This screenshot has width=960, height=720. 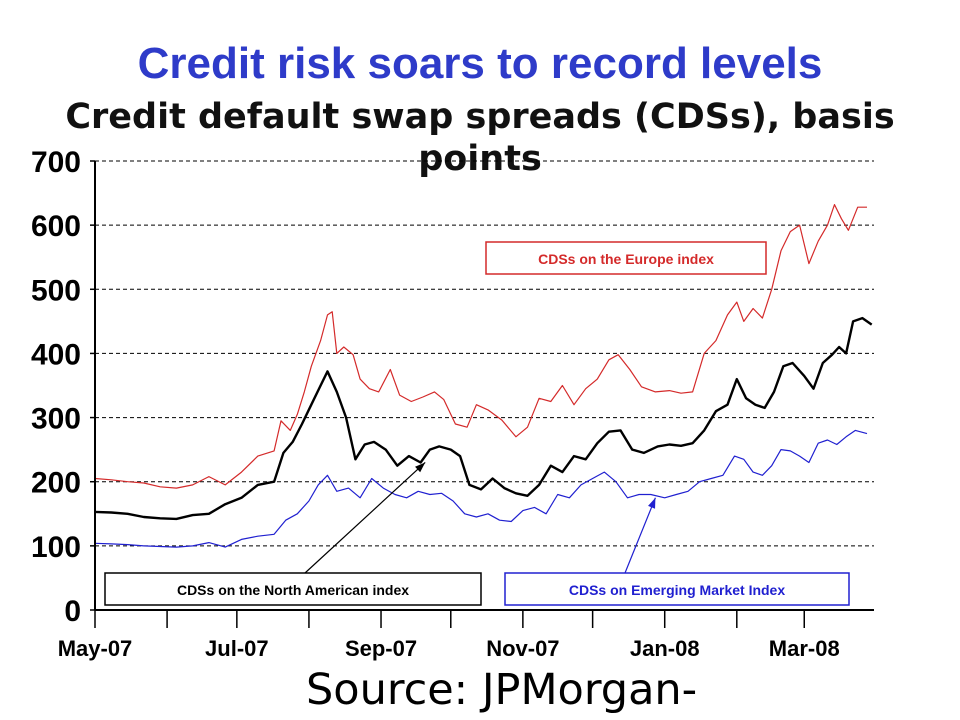 I want to click on source-note: Source: JPMorgan-, so click(x=502, y=690).